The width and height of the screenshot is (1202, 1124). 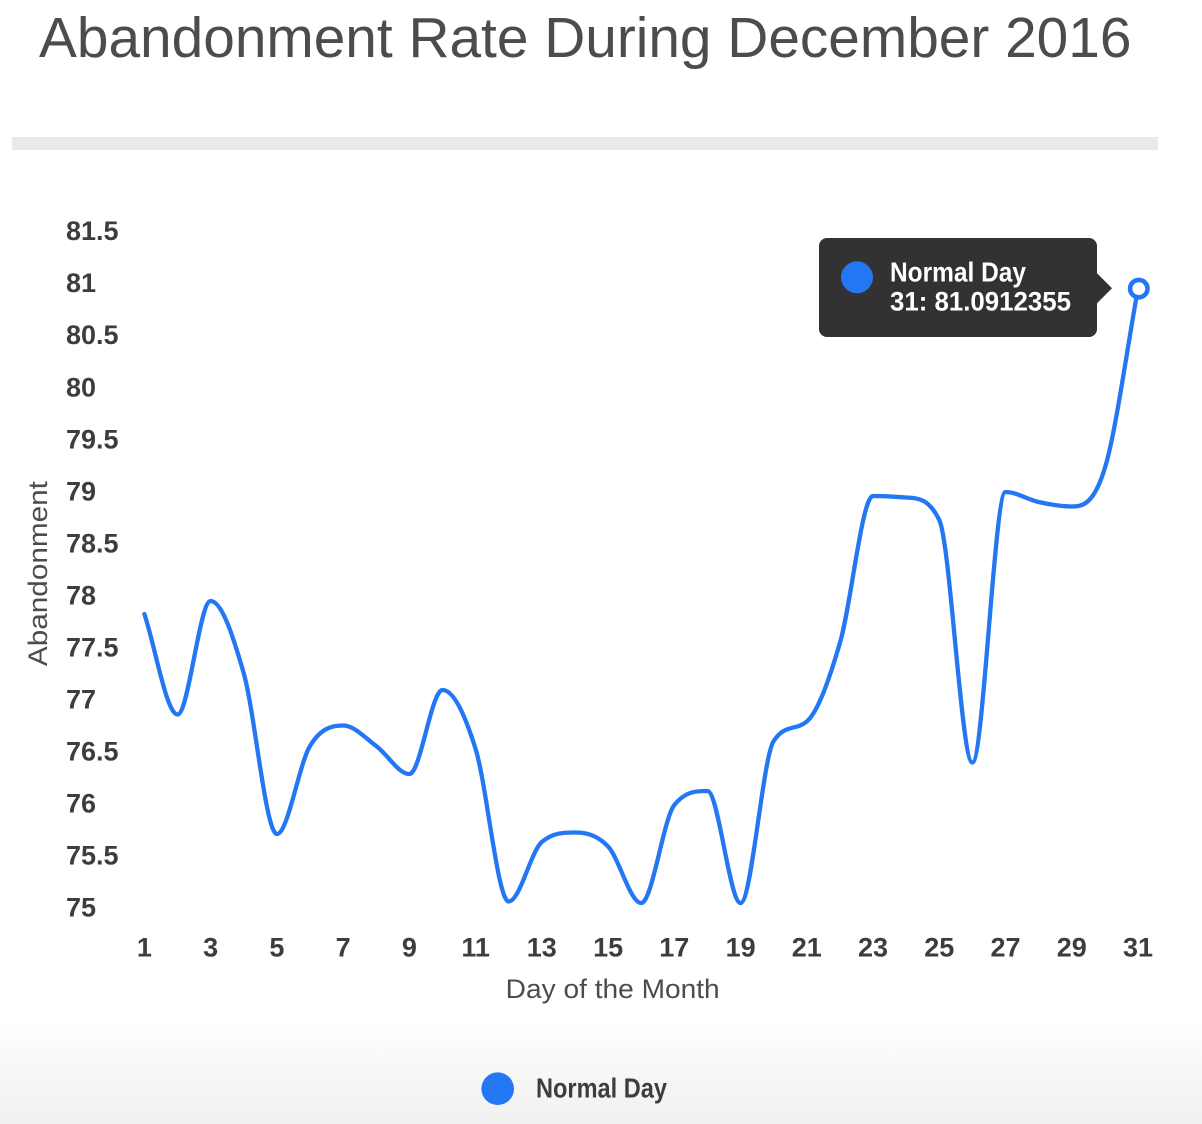 What do you see at coordinates (81, 803) in the screenshot?
I see `svg-text: 76` at bounding box center [81, 803].